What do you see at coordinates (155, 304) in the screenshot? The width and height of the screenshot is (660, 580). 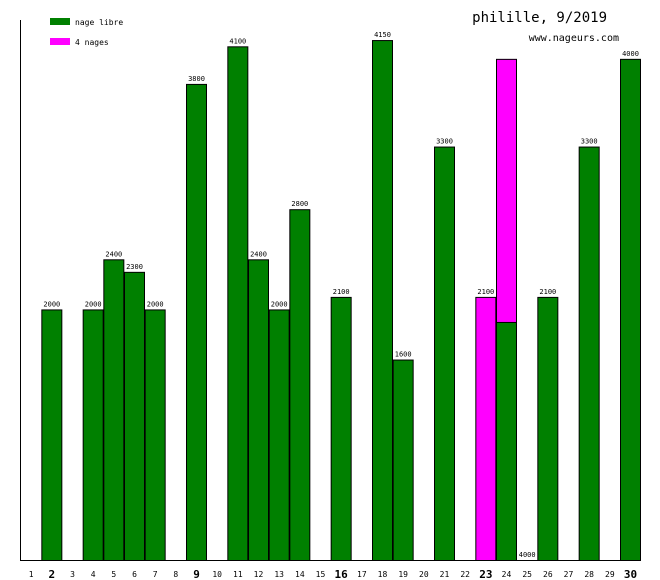 I see `value-label-day-7: 2000` at bounding box center [155, 304].